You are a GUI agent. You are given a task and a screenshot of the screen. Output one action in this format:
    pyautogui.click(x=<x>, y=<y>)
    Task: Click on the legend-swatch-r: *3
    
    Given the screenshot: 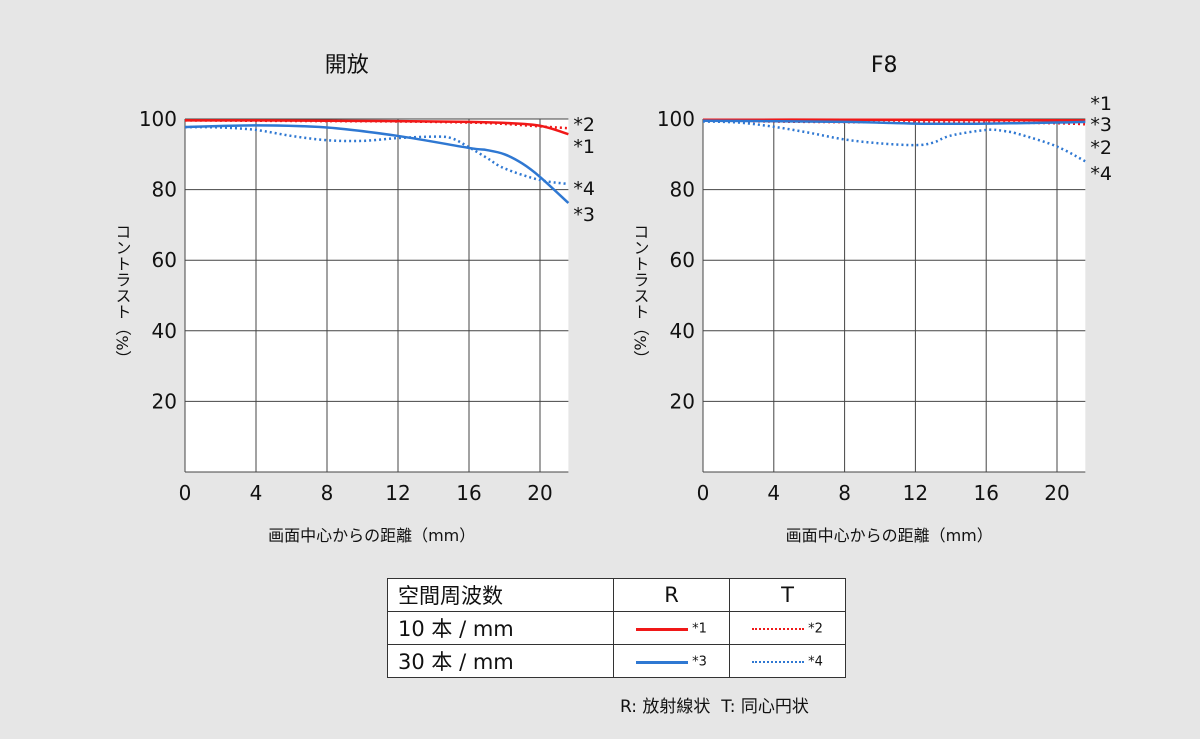 What is the action you would take?
    pyautogui.click(x=671, y=661)
    